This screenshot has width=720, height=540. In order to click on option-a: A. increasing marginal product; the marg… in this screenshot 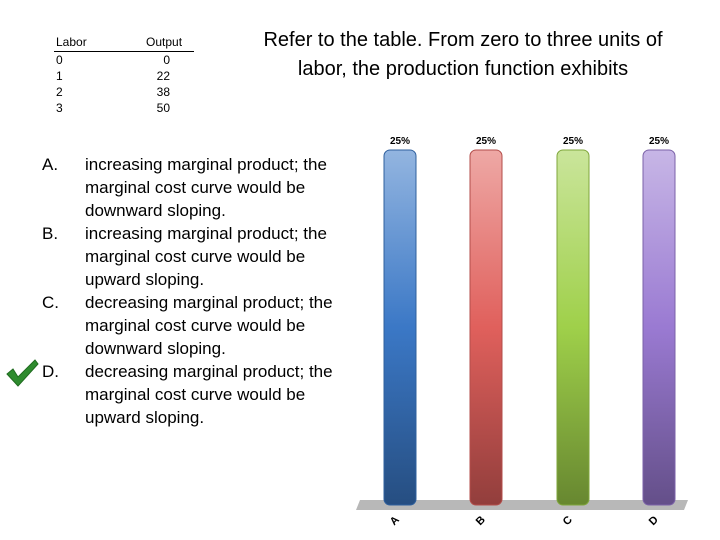, I will do `click(185, 187)`.